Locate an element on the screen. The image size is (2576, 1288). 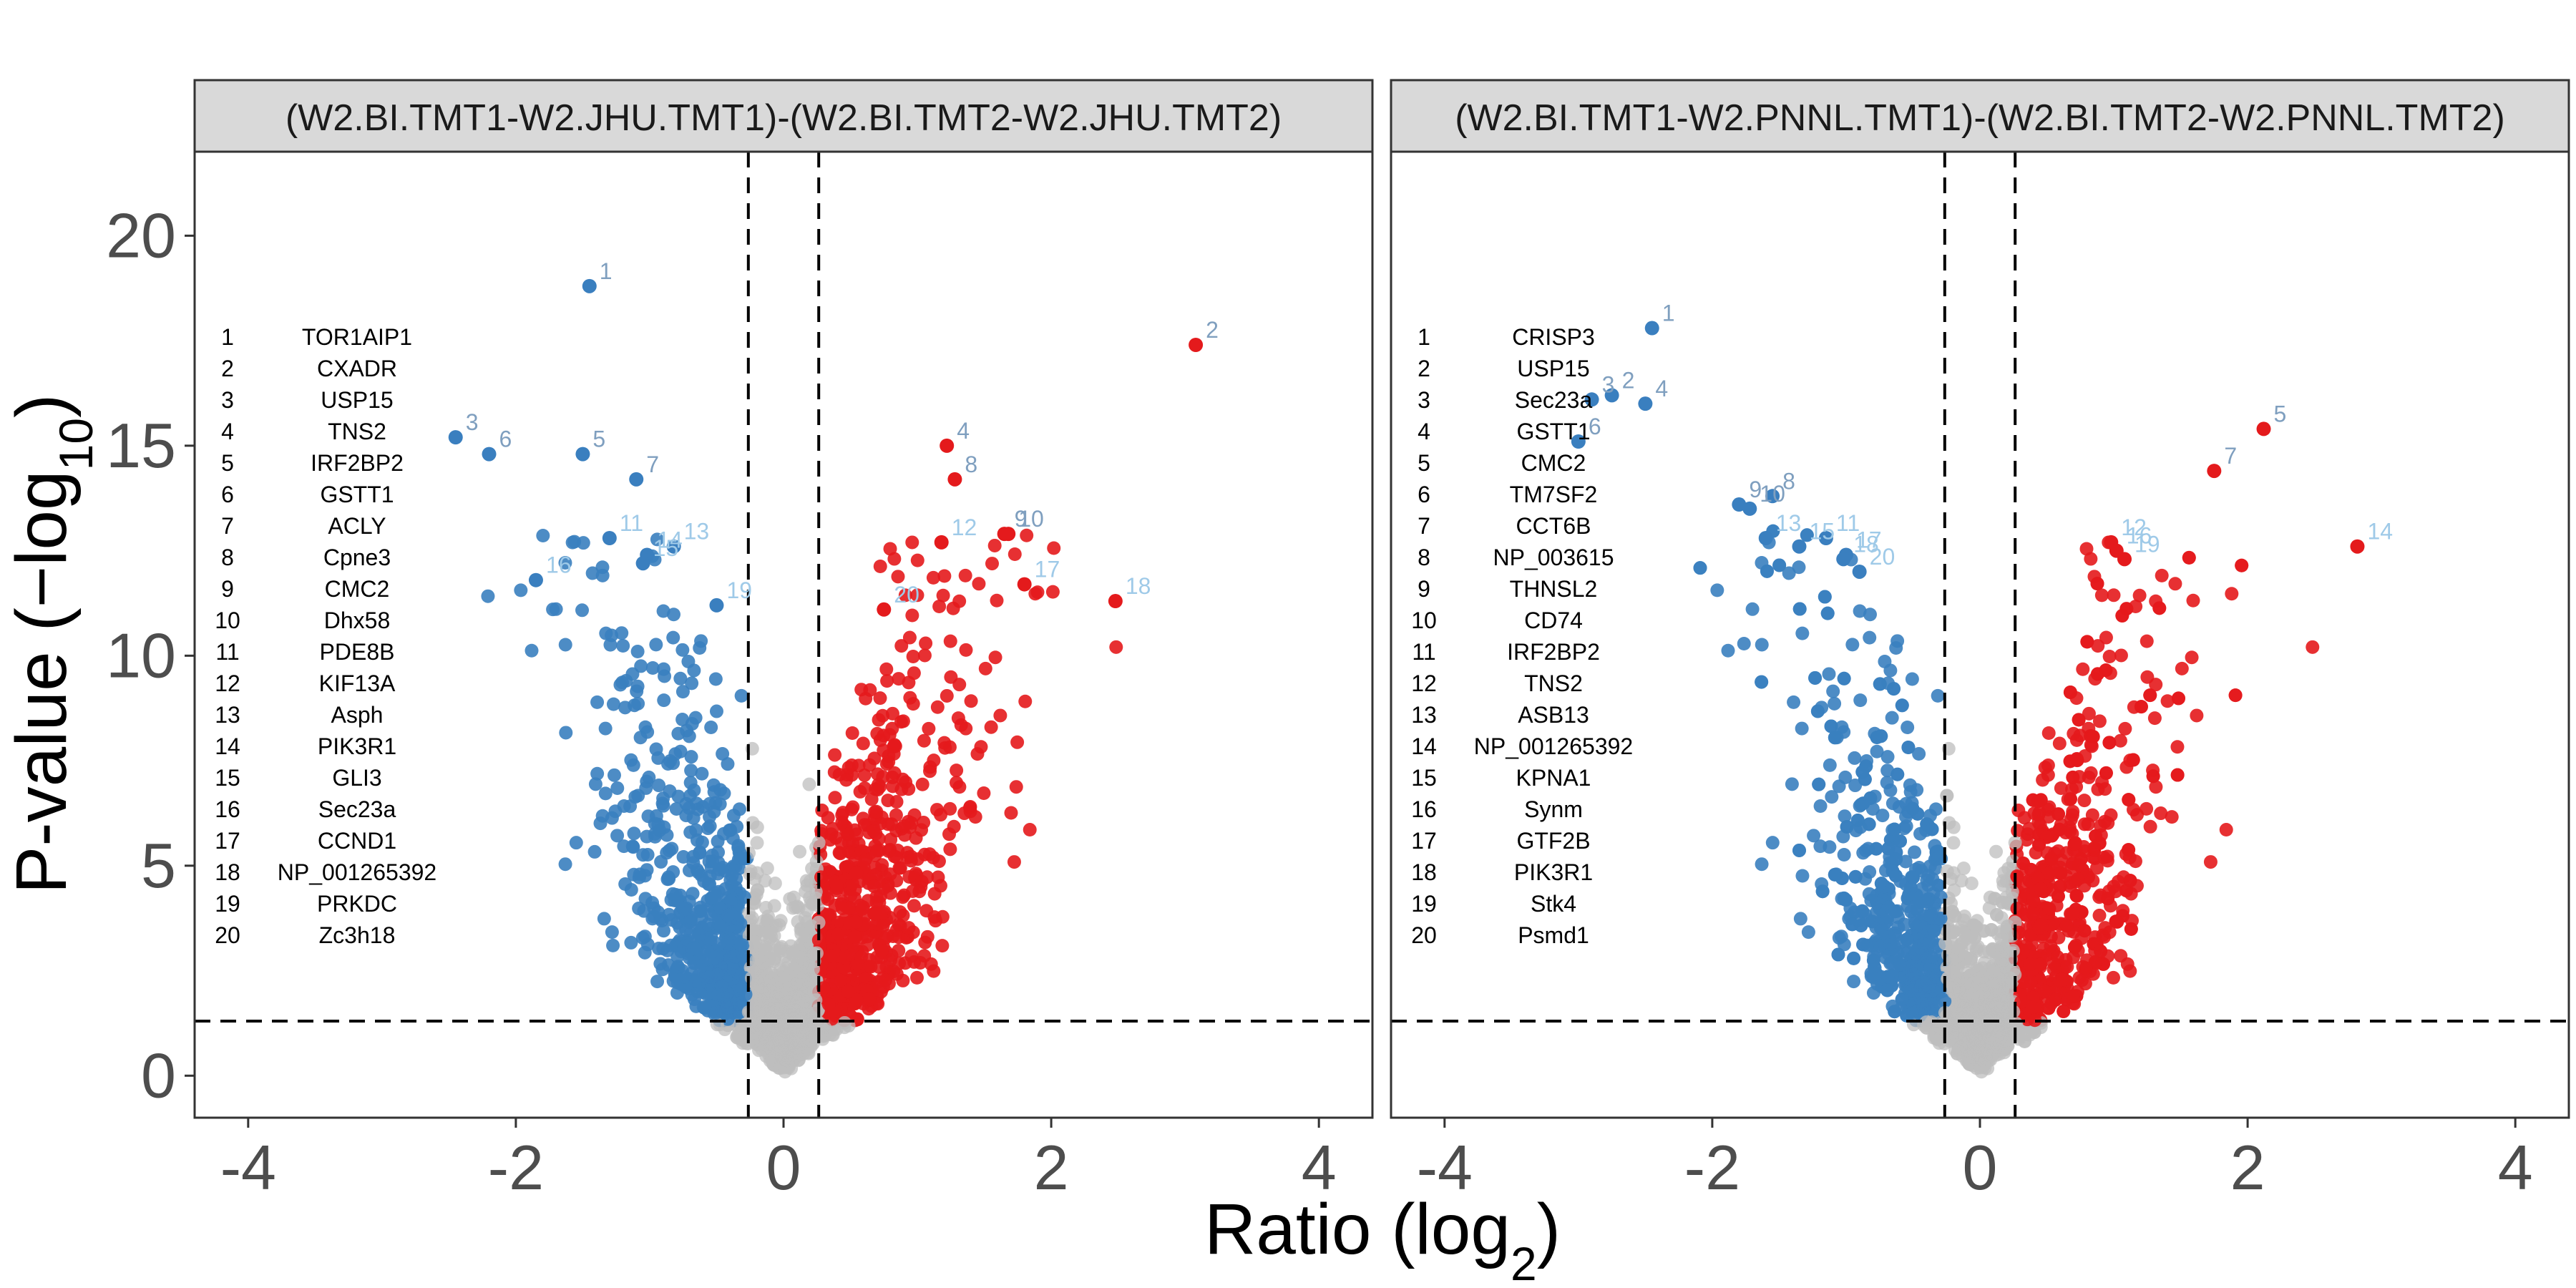
legend-rank: 6 is located at coordinates (227, 495).